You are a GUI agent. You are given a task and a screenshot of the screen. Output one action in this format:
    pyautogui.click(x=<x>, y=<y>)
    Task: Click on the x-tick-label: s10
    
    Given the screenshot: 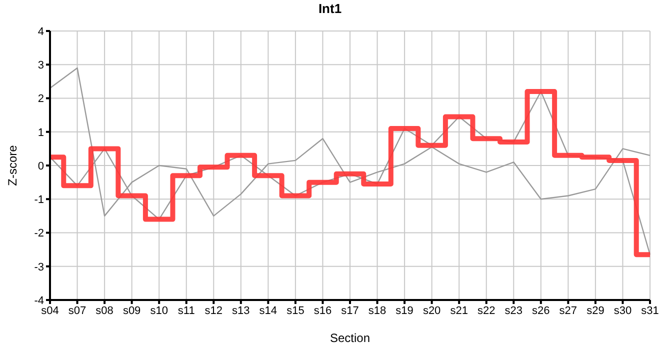 What is the action you would take?
    pyautogui.click(x=159, y=310)
    